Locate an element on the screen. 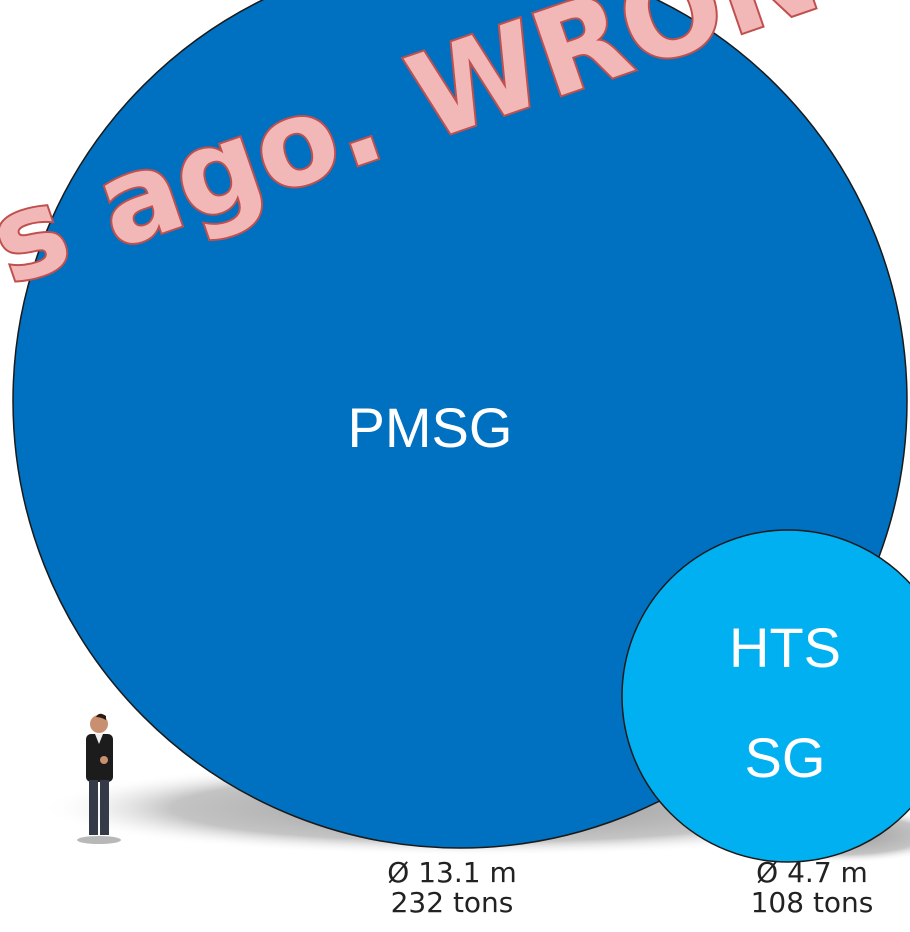 Image resolution: width=910 pixels, height=932 pixels. hts-label: HTS is located at coordinates (785, 647).